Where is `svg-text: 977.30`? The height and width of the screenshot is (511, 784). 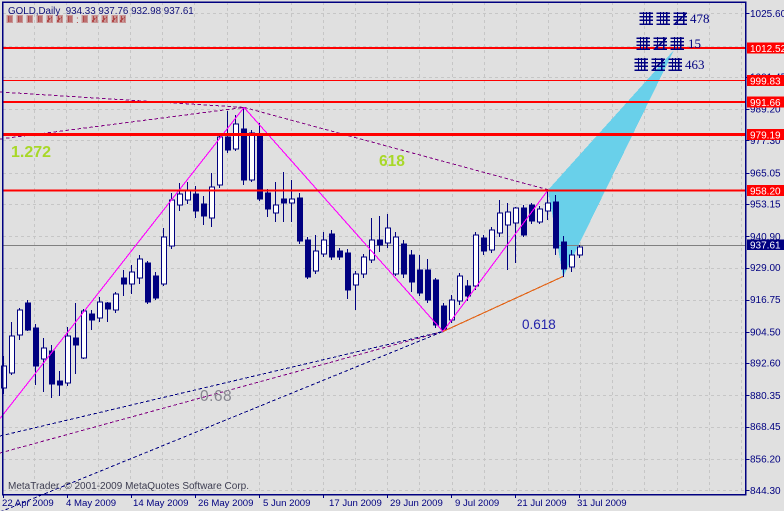
svg-text: 977.30 is located at coordinates (765, 141).